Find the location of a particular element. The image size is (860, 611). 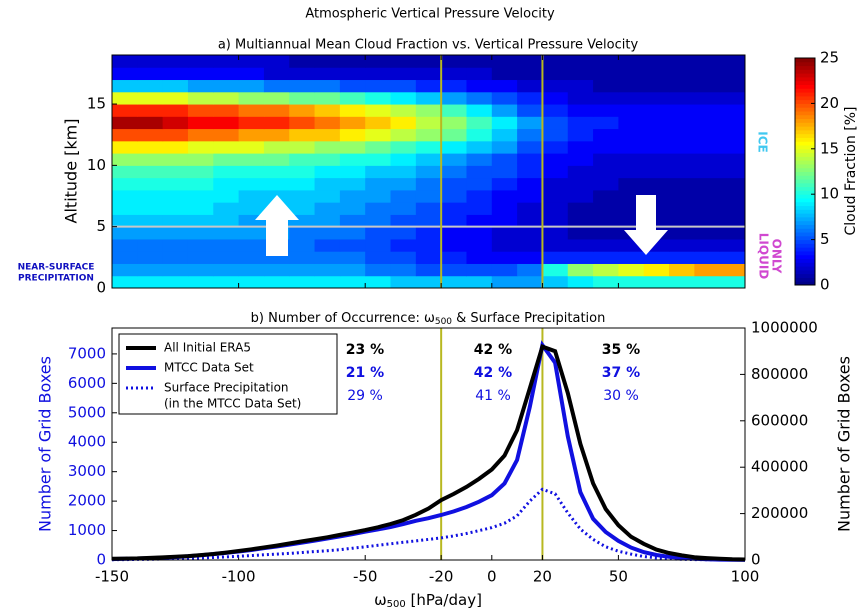

y-tick-label: 5000 is located at coordinates (87, 412).